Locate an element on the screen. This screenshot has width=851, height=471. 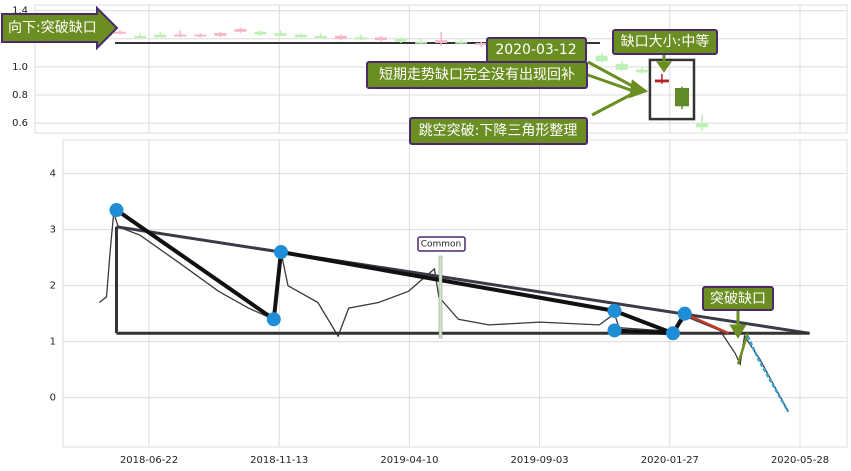
annotation: 跳空突破:下降三角形整理 is located at coordinates (498, 131).